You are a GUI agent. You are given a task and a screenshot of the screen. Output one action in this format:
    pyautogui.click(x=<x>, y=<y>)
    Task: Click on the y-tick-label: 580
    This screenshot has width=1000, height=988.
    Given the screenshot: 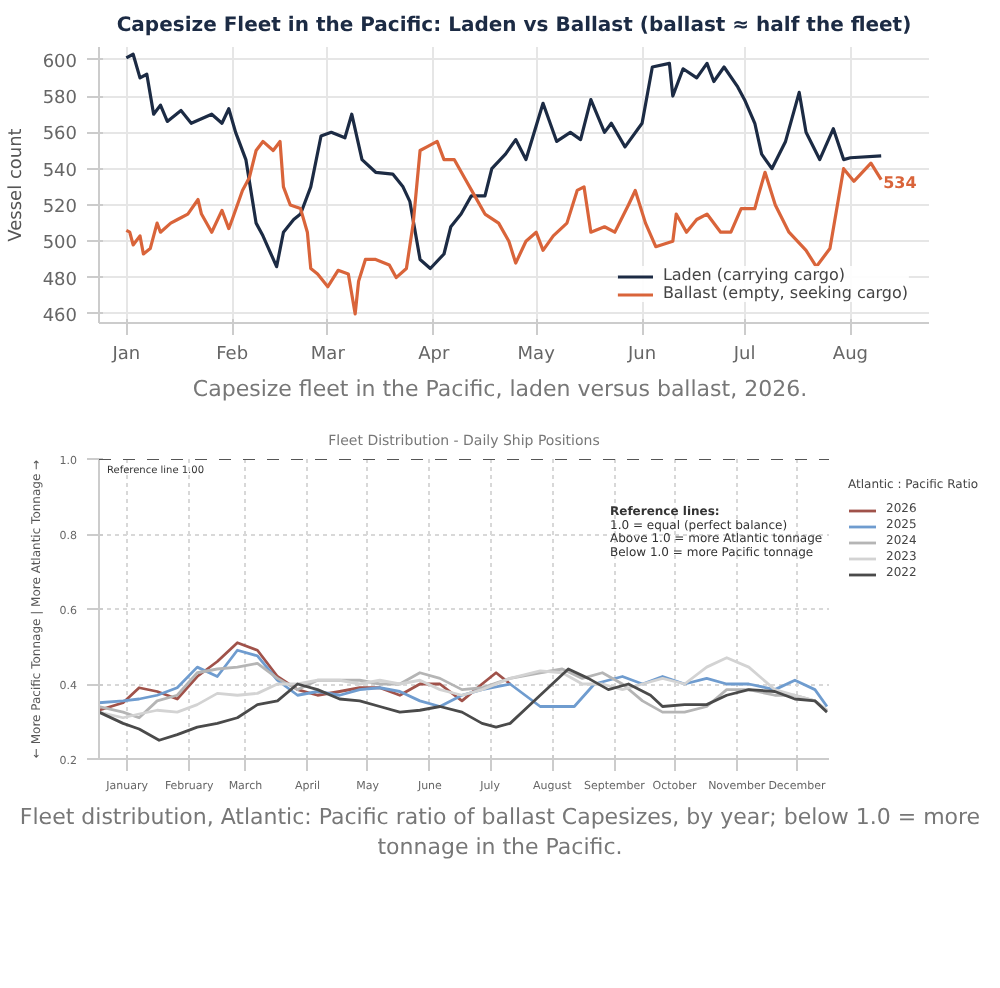 What is the action you would take?
    pyautogui.click(x=60, y=99)
    